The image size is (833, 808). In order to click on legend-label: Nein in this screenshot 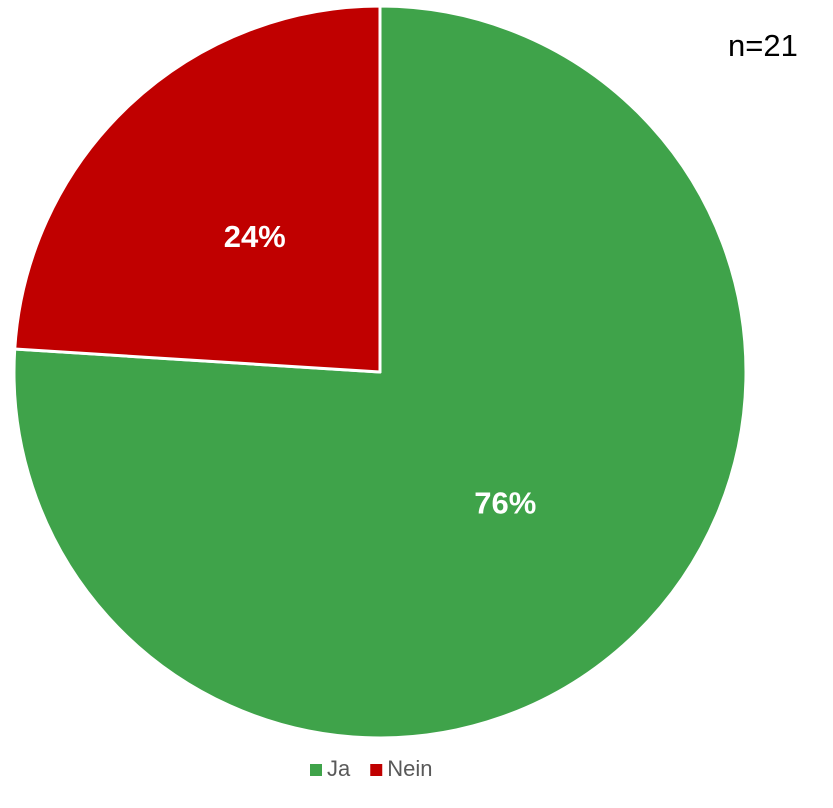, I will do `click(409, 768)`.